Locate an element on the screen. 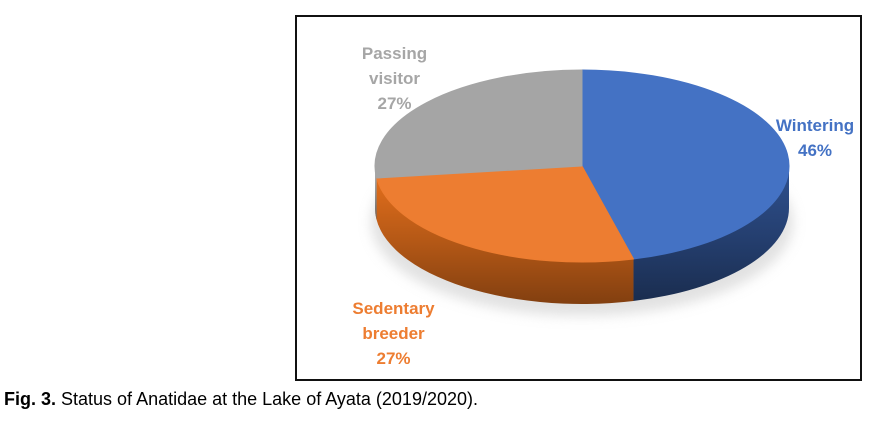 This screenshot has height=424, width=887. pie-label-passing-visitor: Passing visitor 27% is located at coordinates (394, 78).